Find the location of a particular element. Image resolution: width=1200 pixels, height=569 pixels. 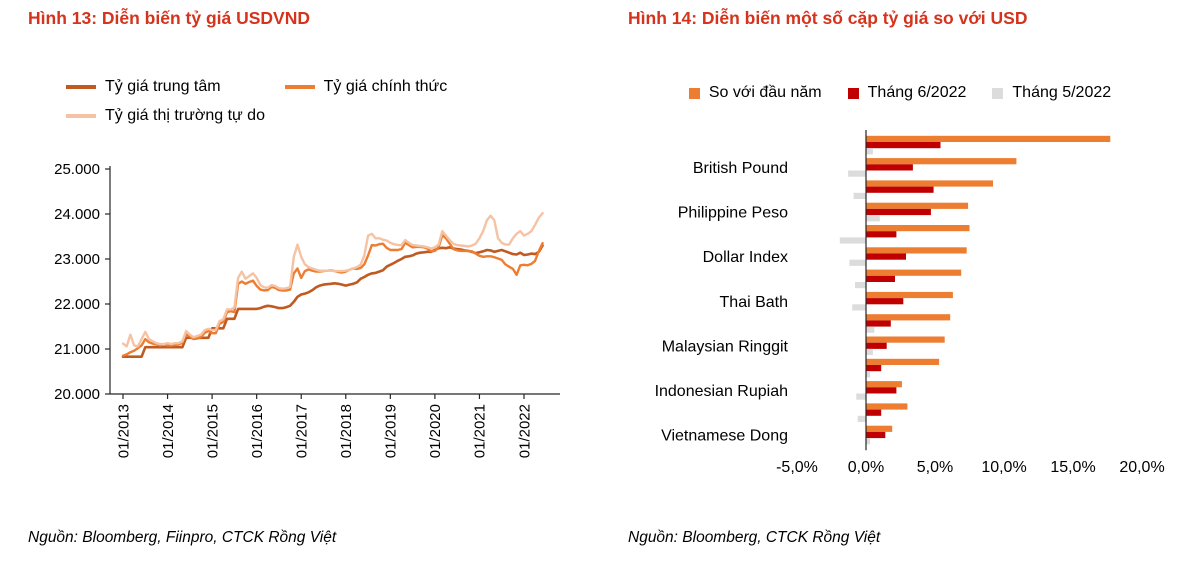

legend-label: Tháng 5/2022 is located at coordinates (1062, 92).